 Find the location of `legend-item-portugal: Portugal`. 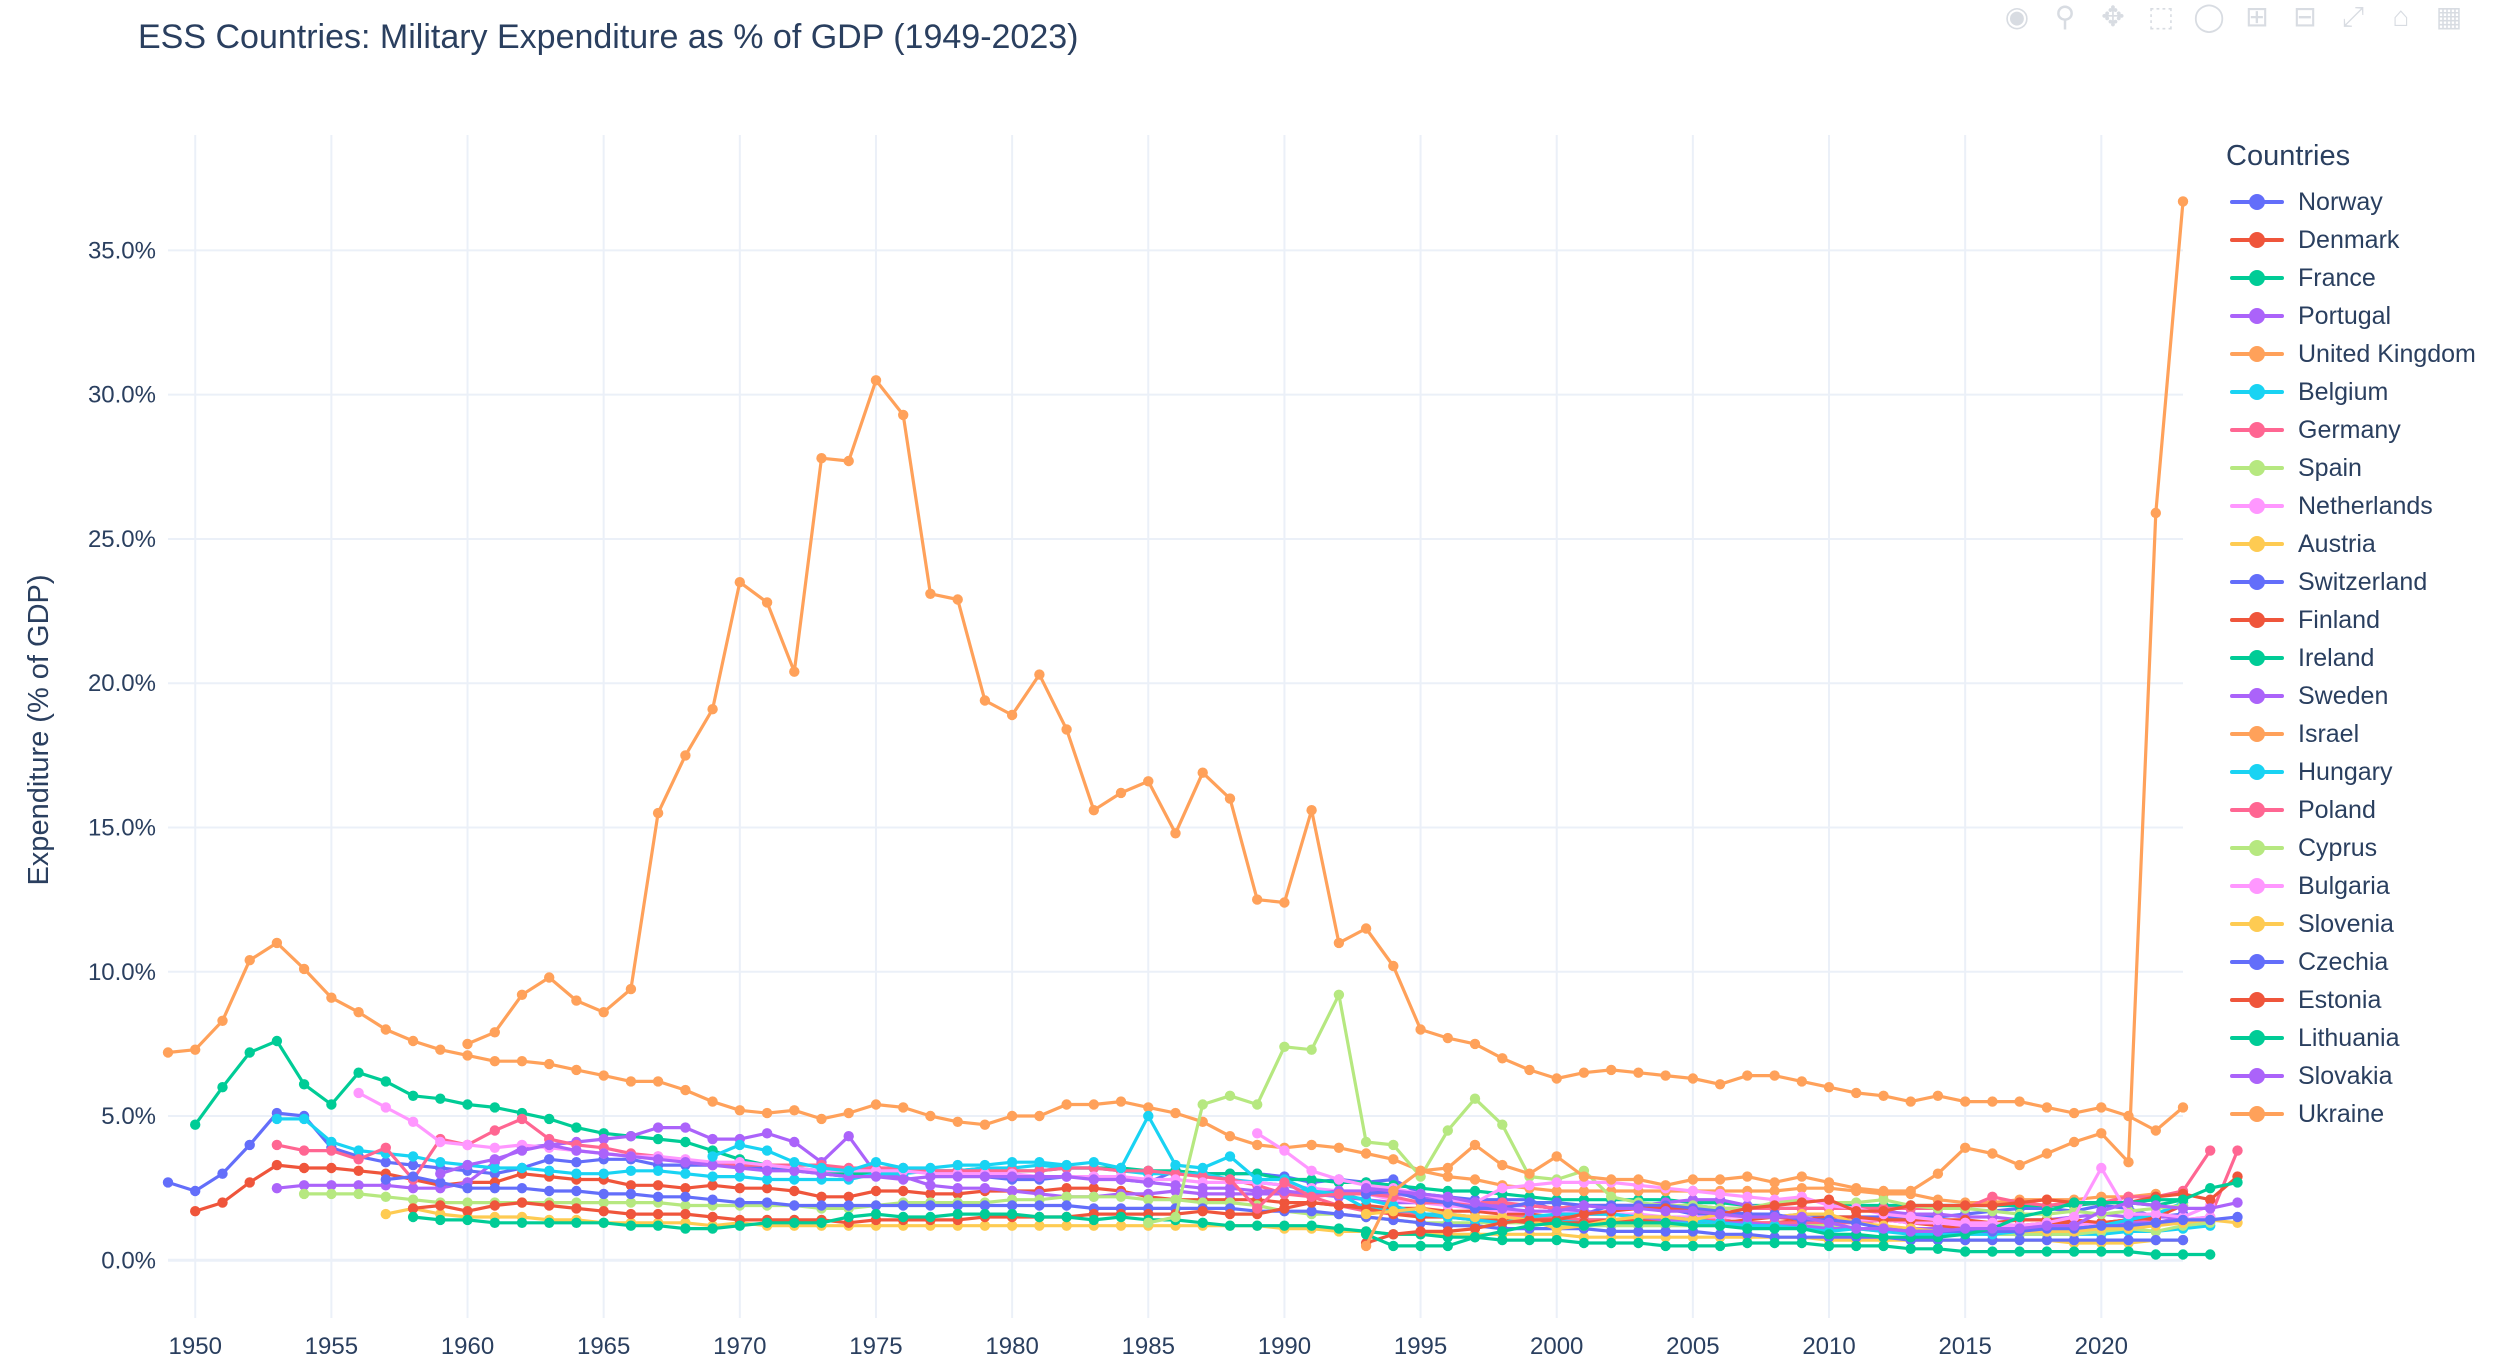

legend-item-portugal: Portugal is located at coordinates (2351, 316).